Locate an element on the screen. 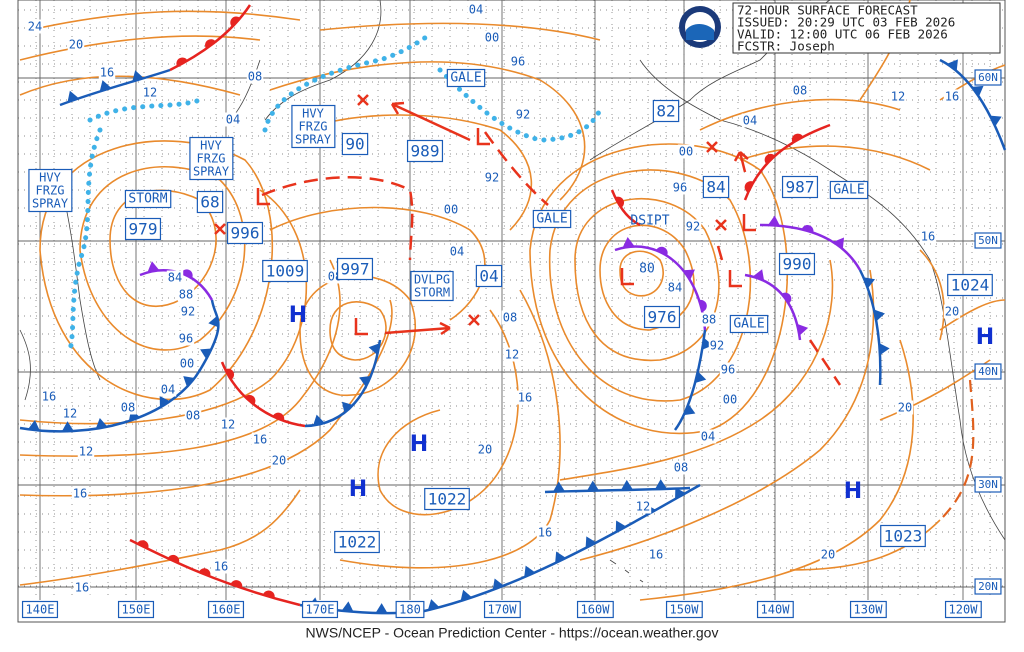 The width and height of the screenshot is (1024, 652). latitude-label: 50N is located at coordinates (988, 240).